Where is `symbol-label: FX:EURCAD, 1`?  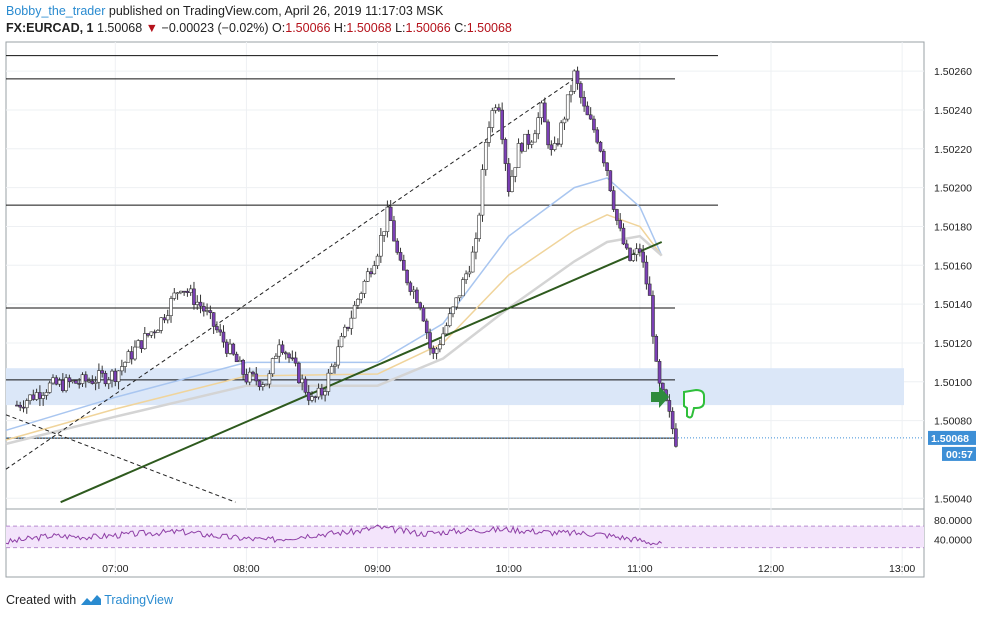 symbol-label: FX:EURCAD, 1 is located at coordinates (50, 28).